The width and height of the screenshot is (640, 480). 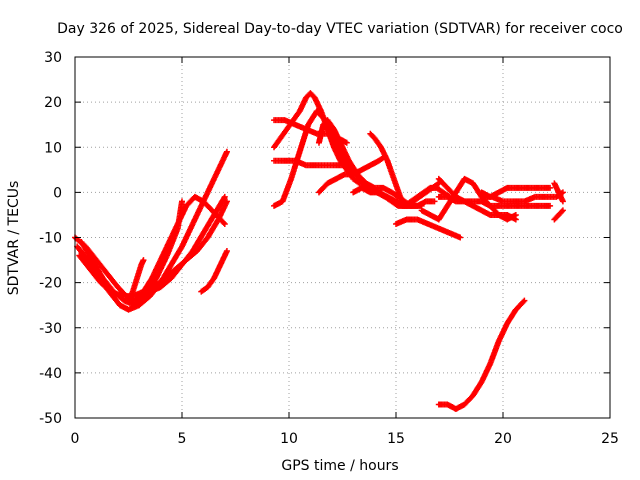 What do you see at coordinates (57, 193) in the screenshot?
I see `y-tick-label: 0` at bounding box center [57, 193].